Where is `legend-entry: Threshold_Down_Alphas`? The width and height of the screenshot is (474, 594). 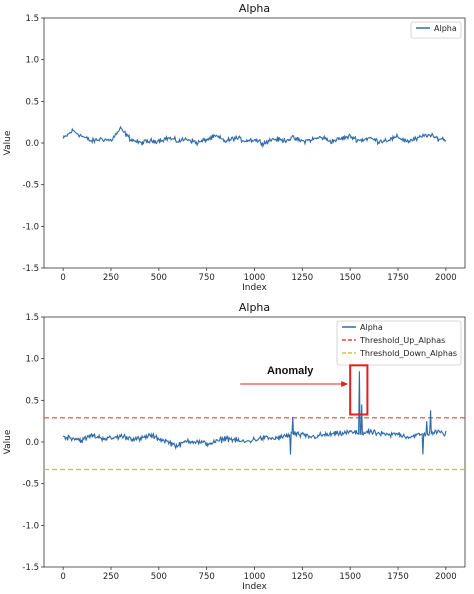 legend-entry: Threshold_Down_Alphas is located at coordinates (408, 353).